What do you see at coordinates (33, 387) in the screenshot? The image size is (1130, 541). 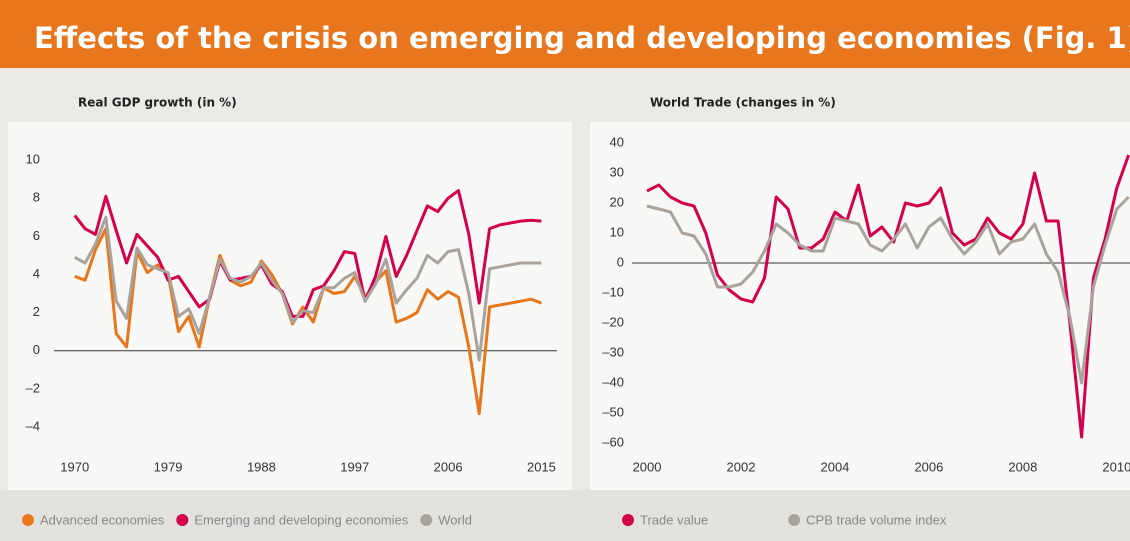 I see `y-tick-label: –2` at bounding box center [33, 387].